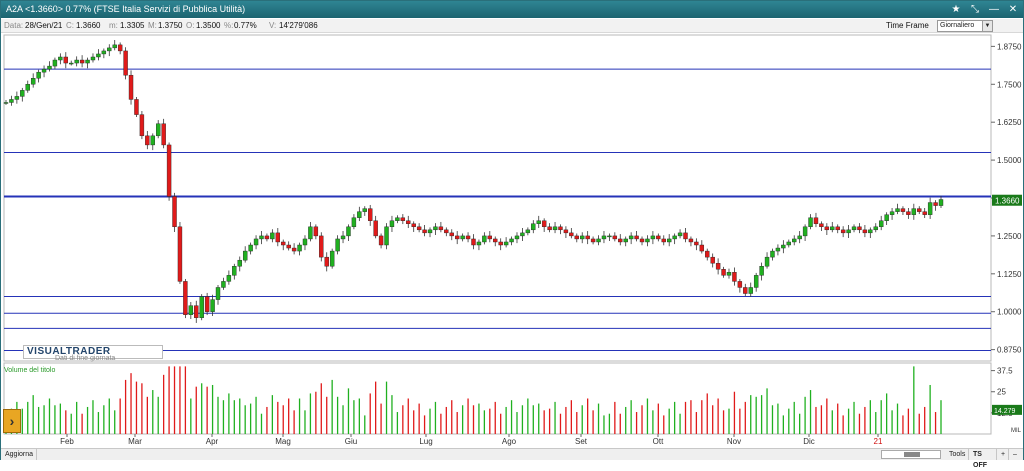  What do you see at coordinates (1005, 411) in the screenshot?
I see `volume-last-label: 14.279` at bounding box center [1005, 411].